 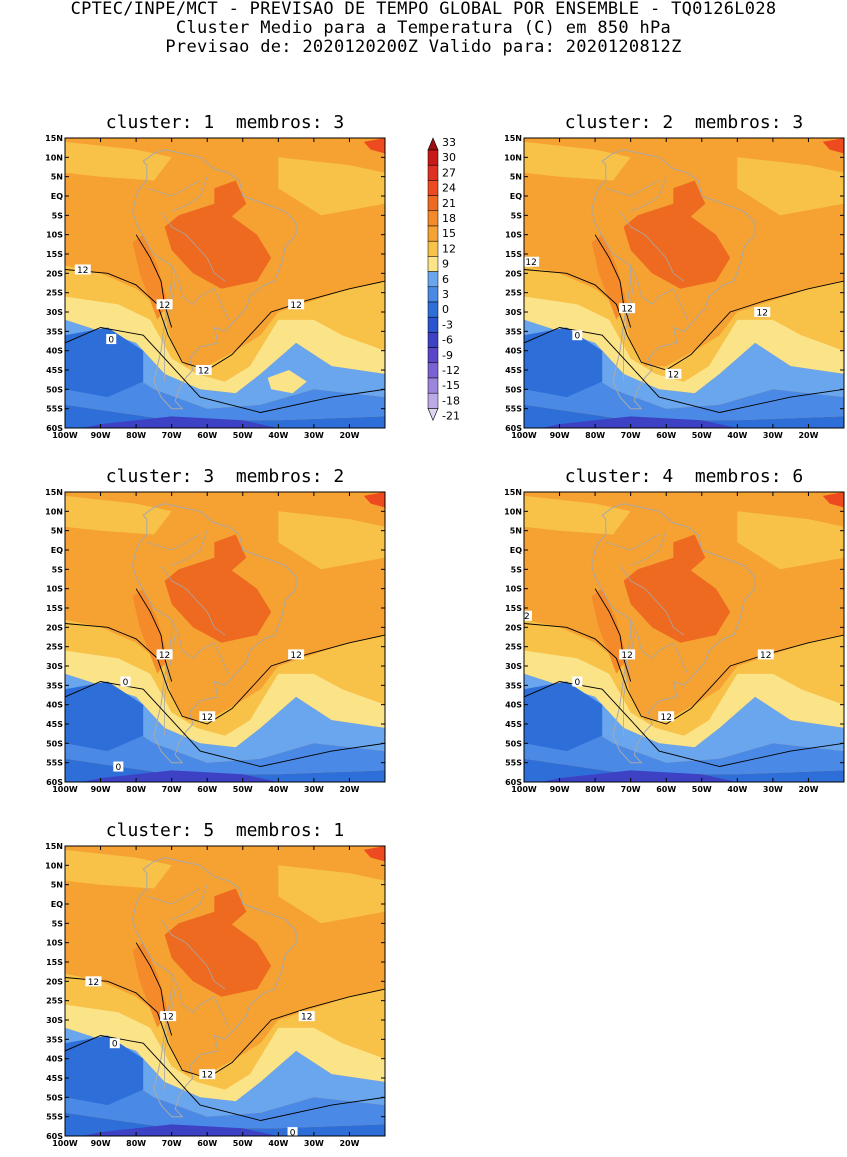 I want to click on lat-label: 5S, so click(x=517, y=569).